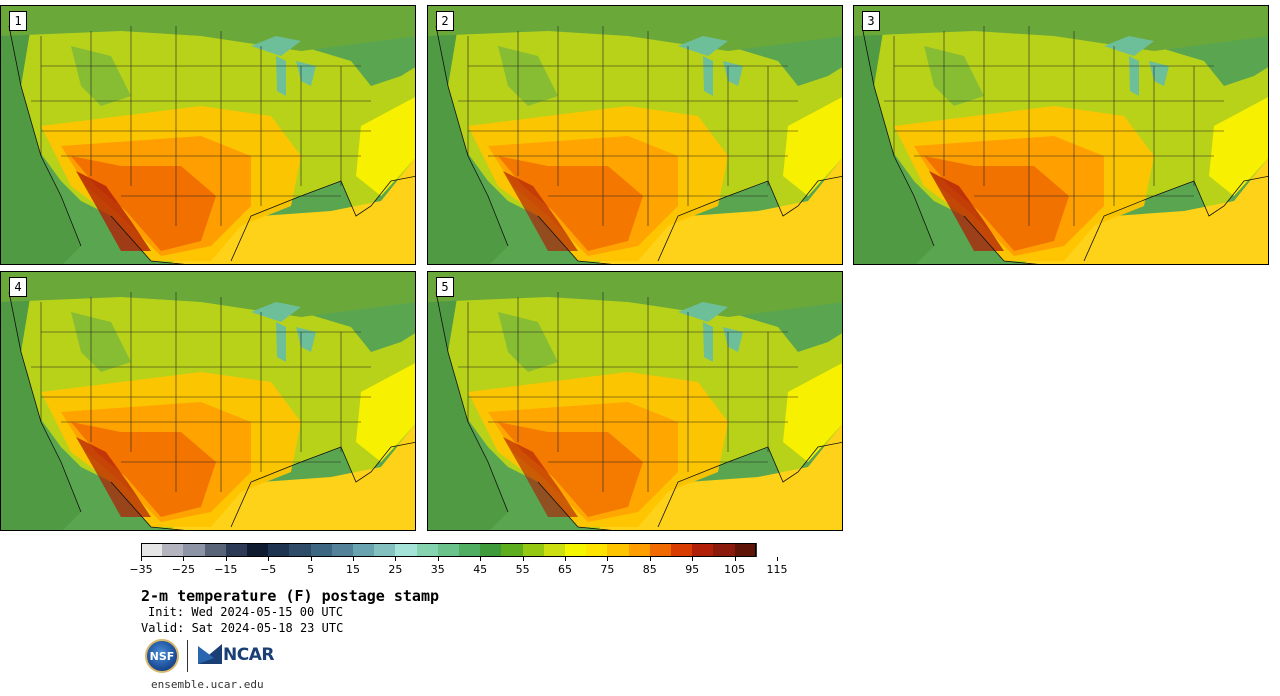  Describe the element at coordinates (692, 569) in the screenshot. I see `colorbar-tick-label: 95` at that location.